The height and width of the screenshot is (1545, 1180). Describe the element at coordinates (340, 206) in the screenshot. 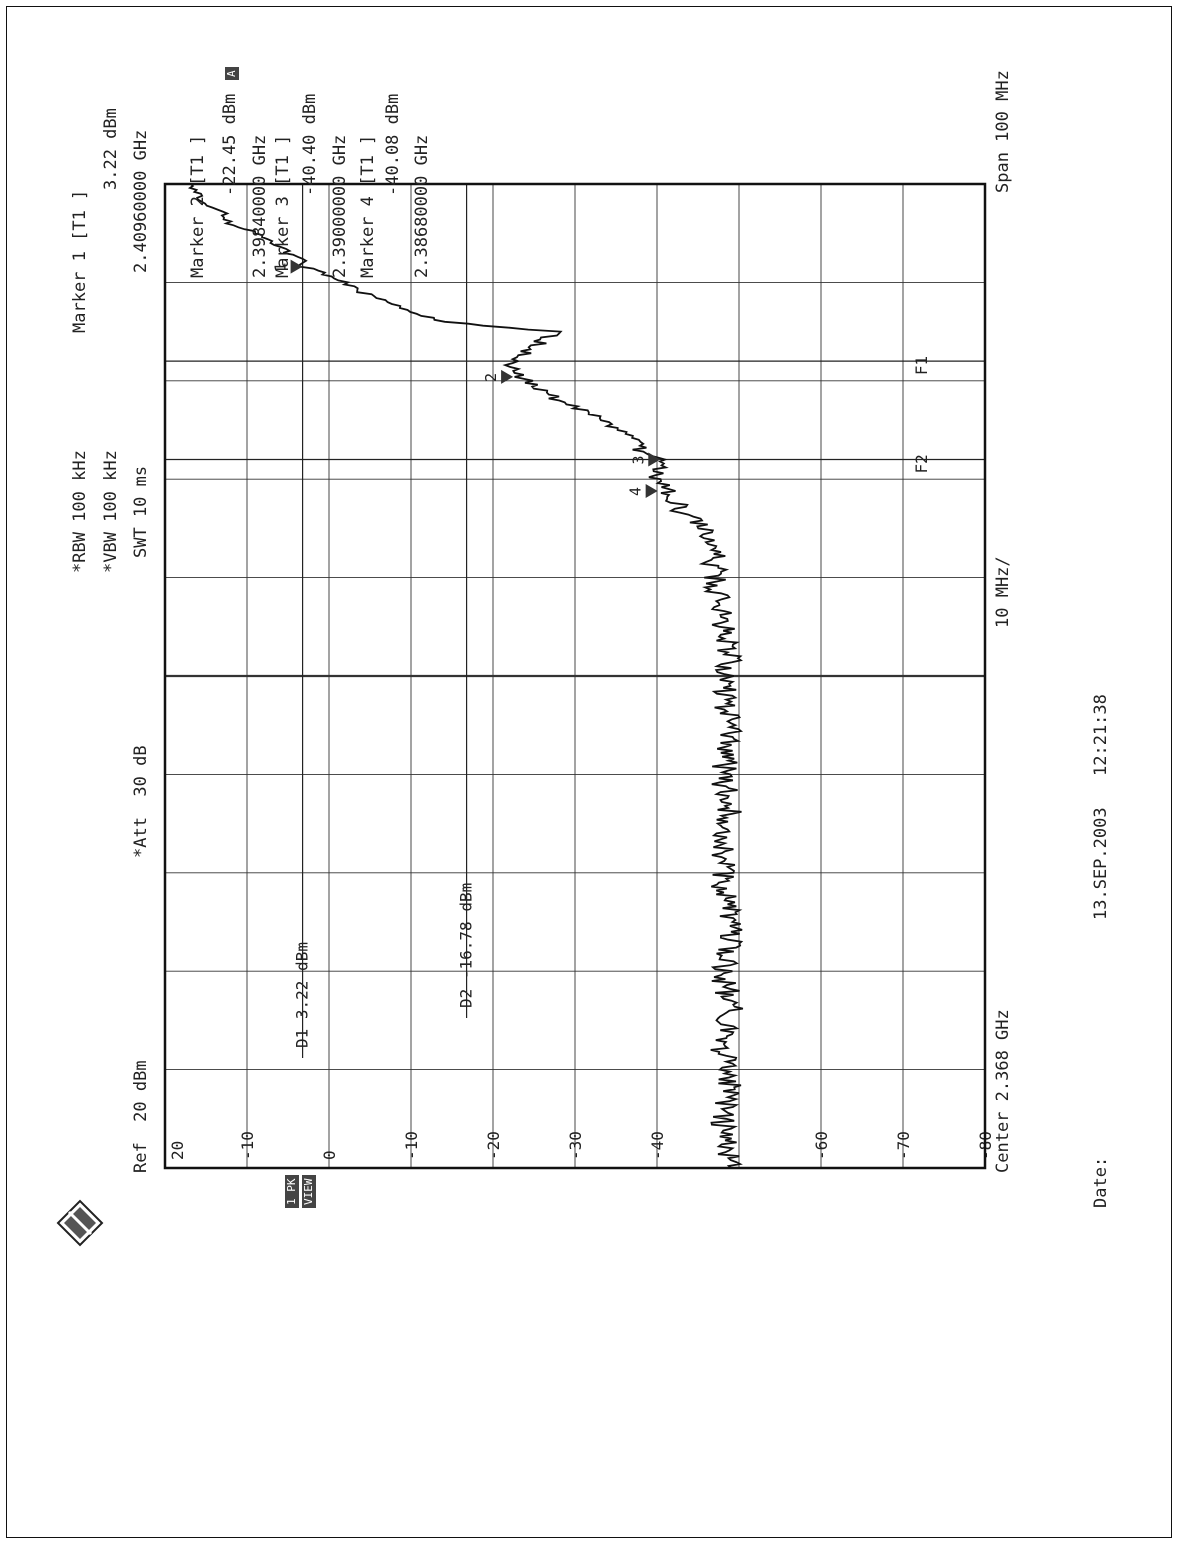

I see `marker3-freq: 2.39000000 GHz` at that location.